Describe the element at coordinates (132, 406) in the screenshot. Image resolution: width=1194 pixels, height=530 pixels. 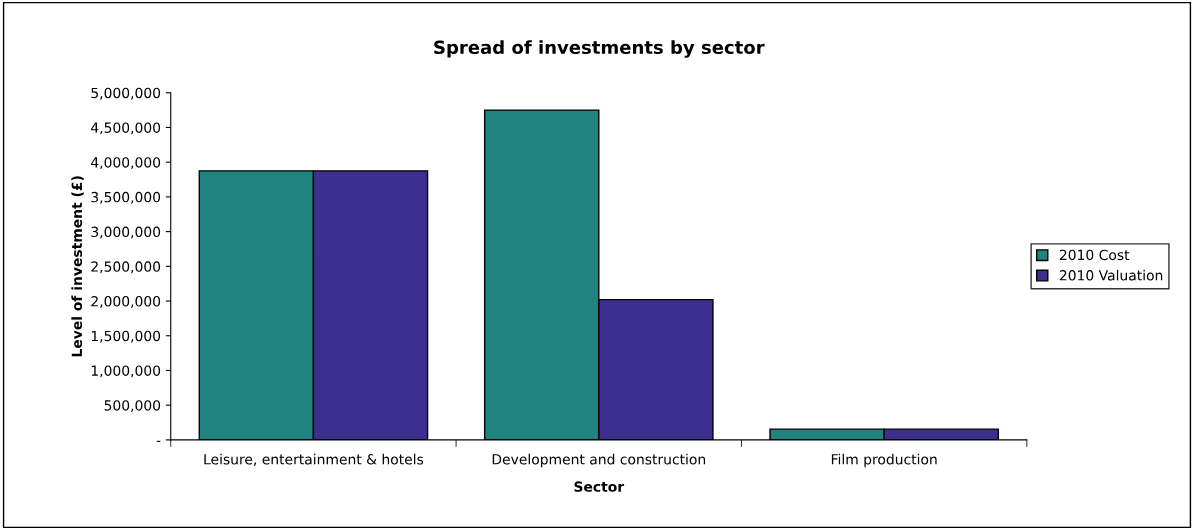
I see `y-tick-label: 500,000` at that location.